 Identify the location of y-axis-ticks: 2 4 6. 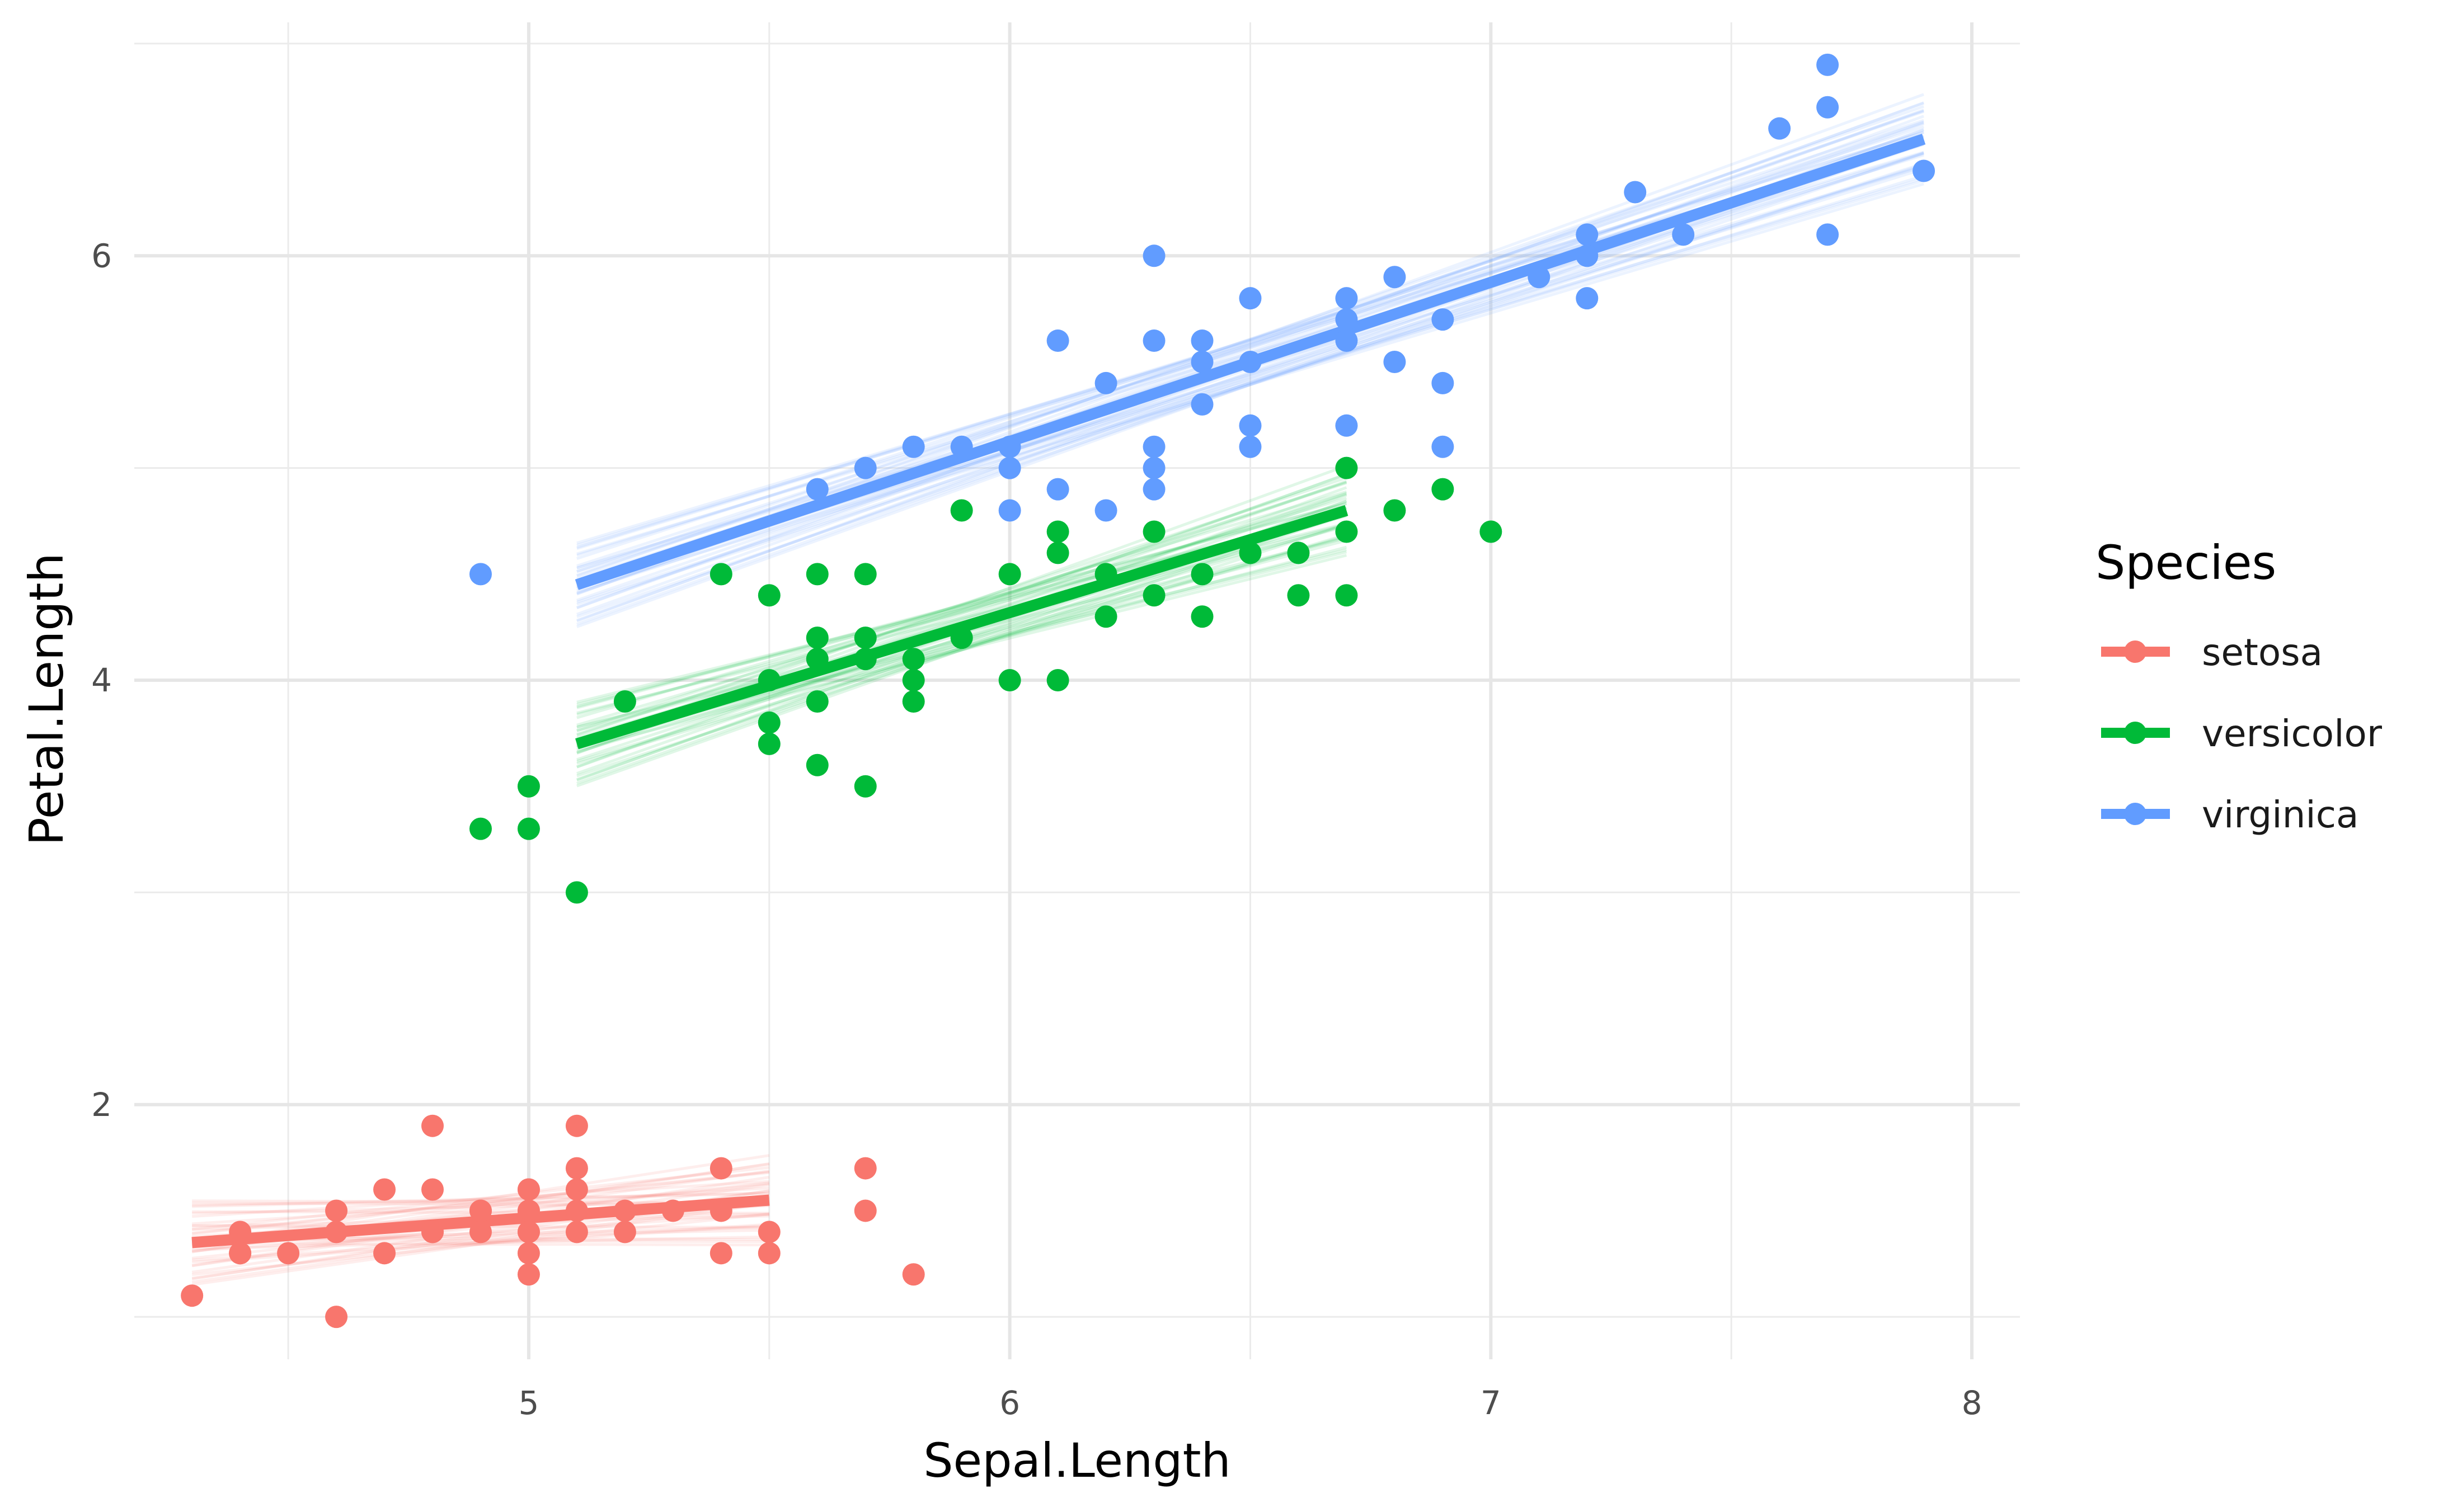
(101, 680).